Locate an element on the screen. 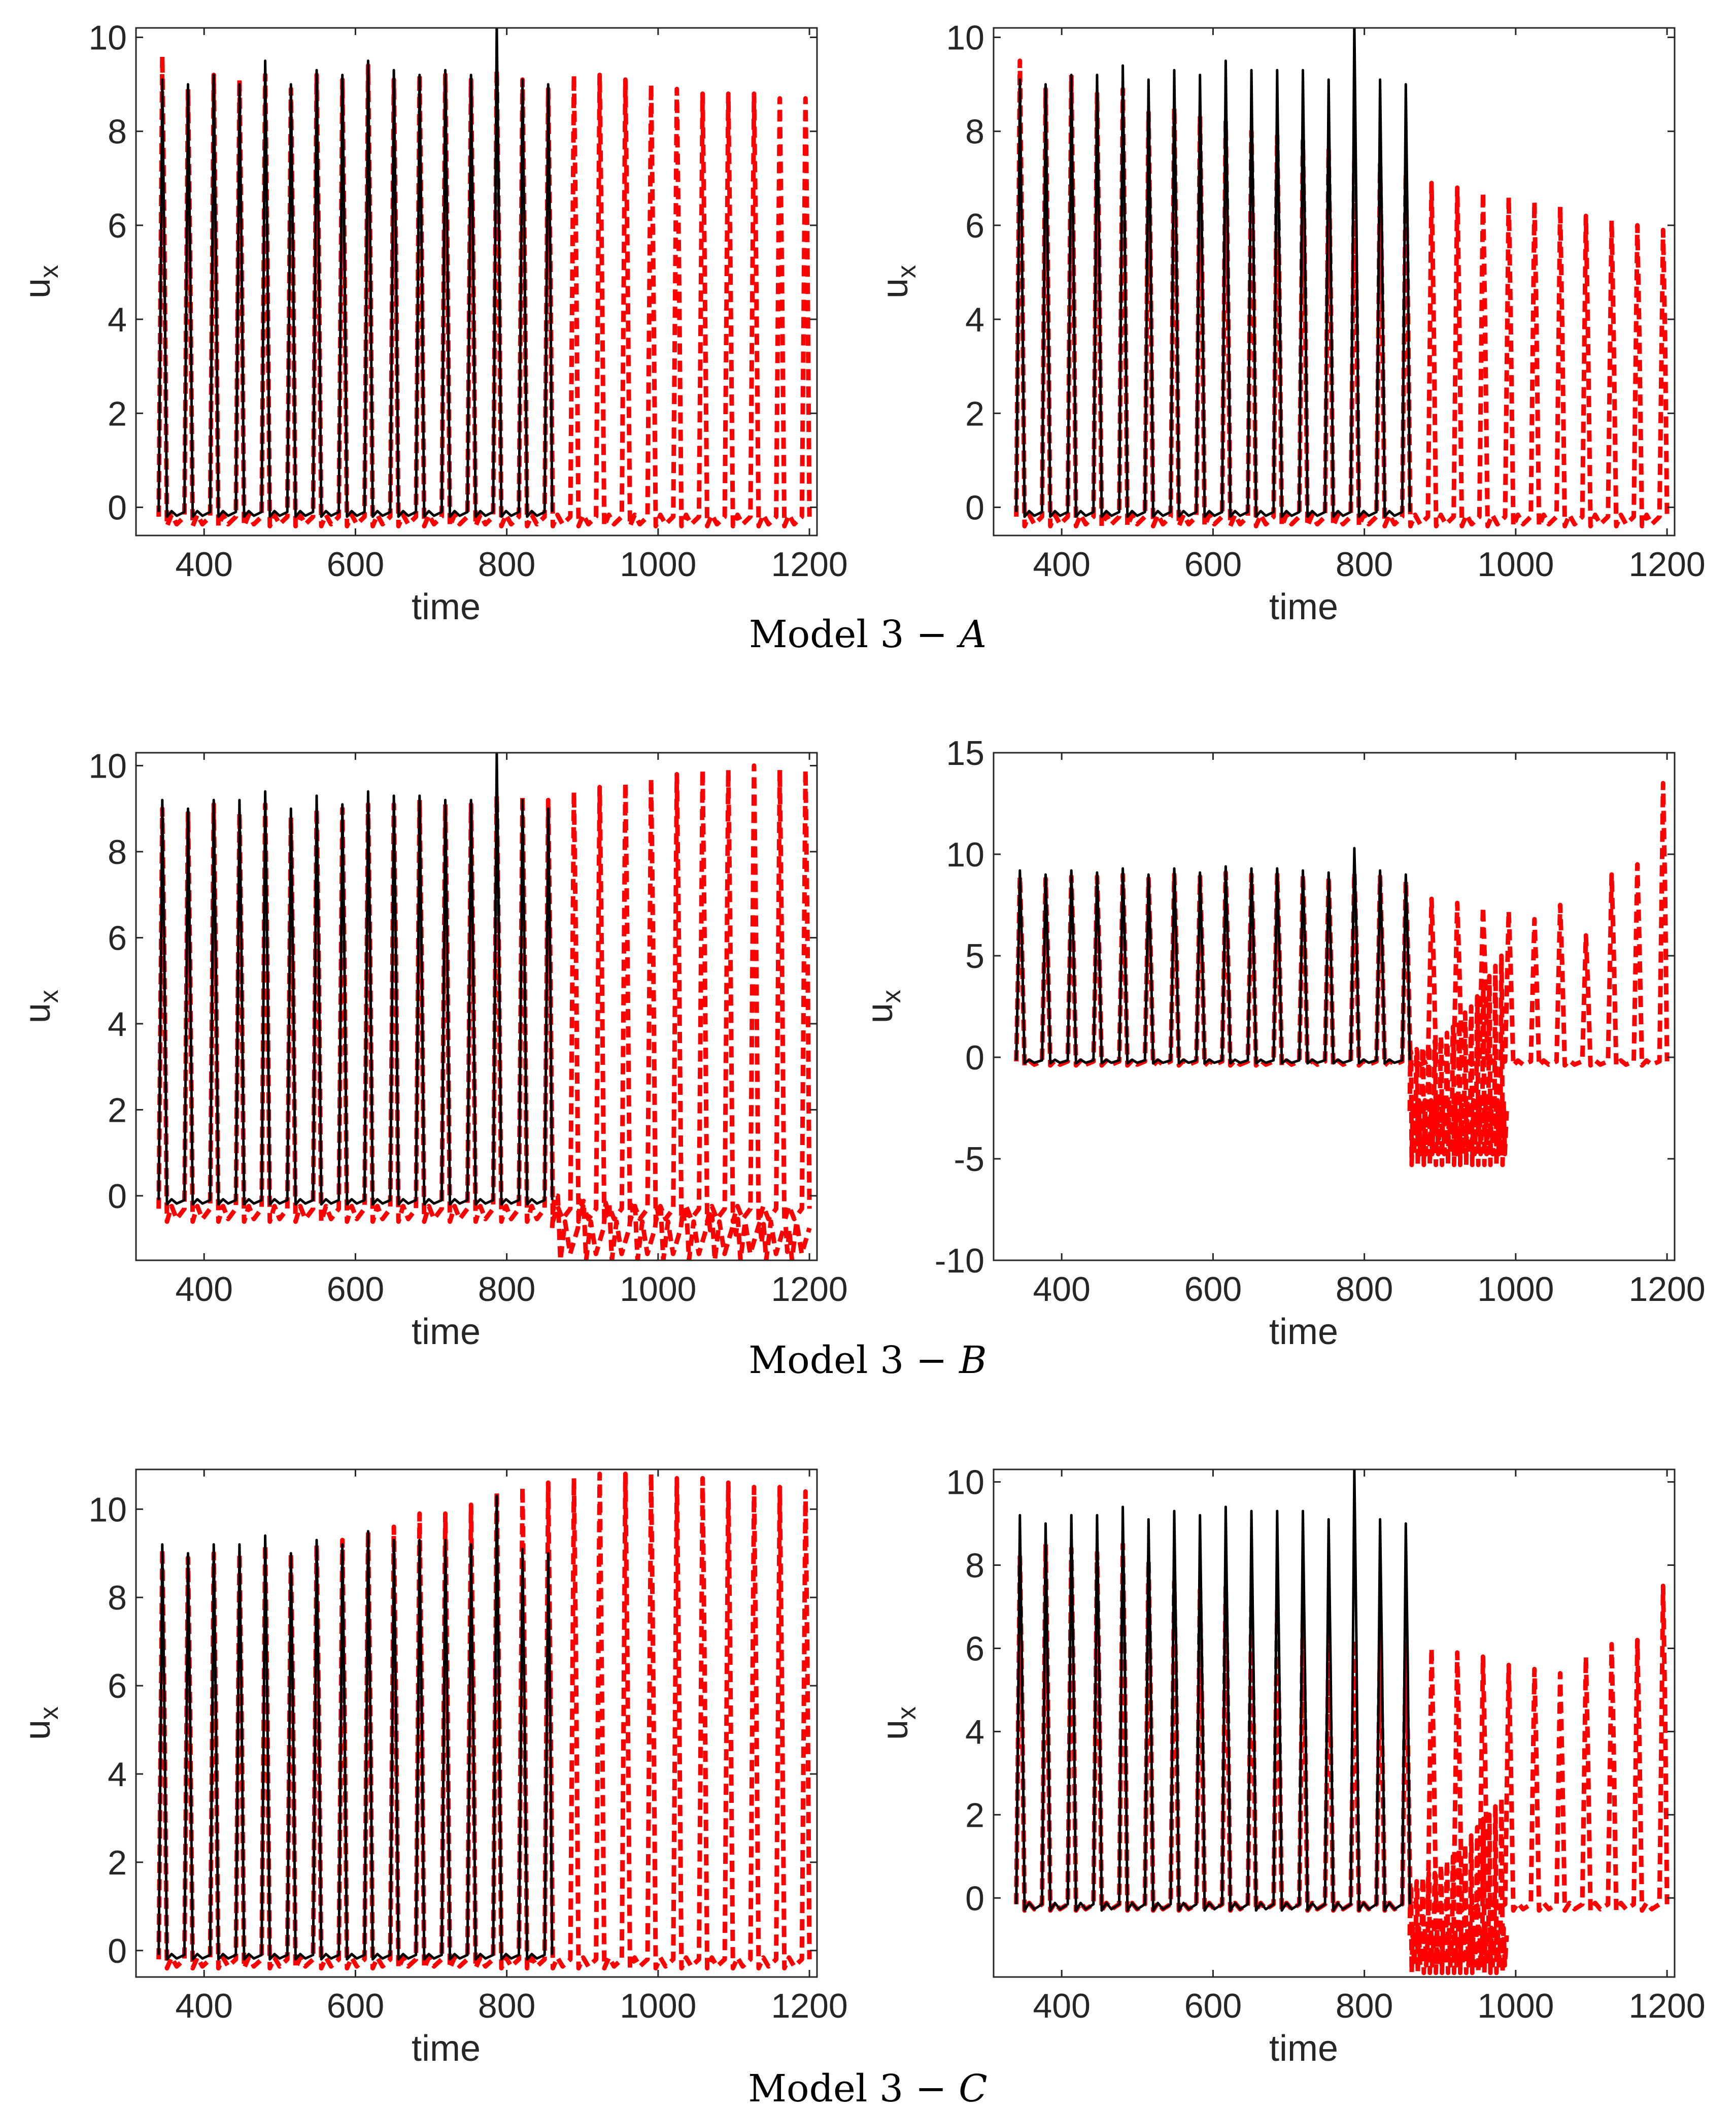  chart-panel-A-left: 400 600 800 1000 1200 0 2 4 6 8 10 time ux is located at coordinates (432, 323).